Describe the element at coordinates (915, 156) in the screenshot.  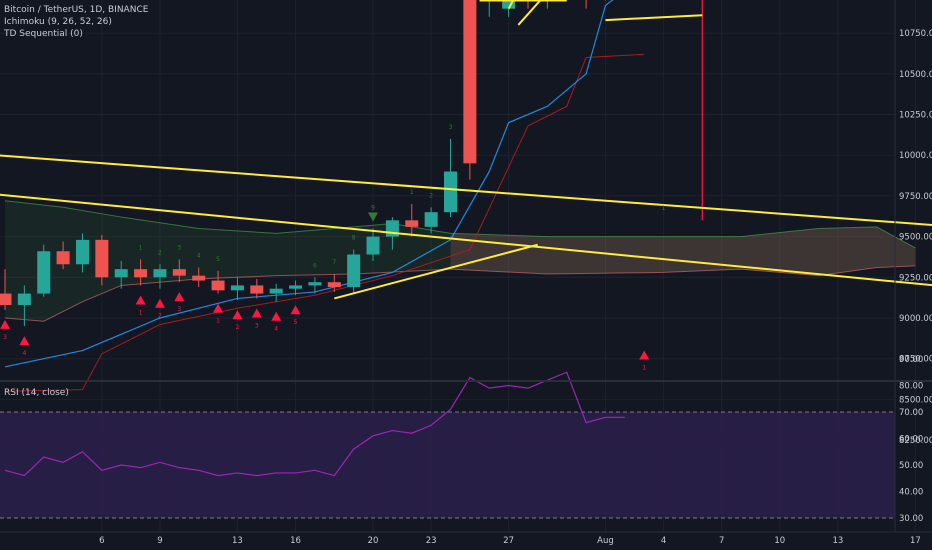
I see `price-tick-label: 10000.00` at that location.